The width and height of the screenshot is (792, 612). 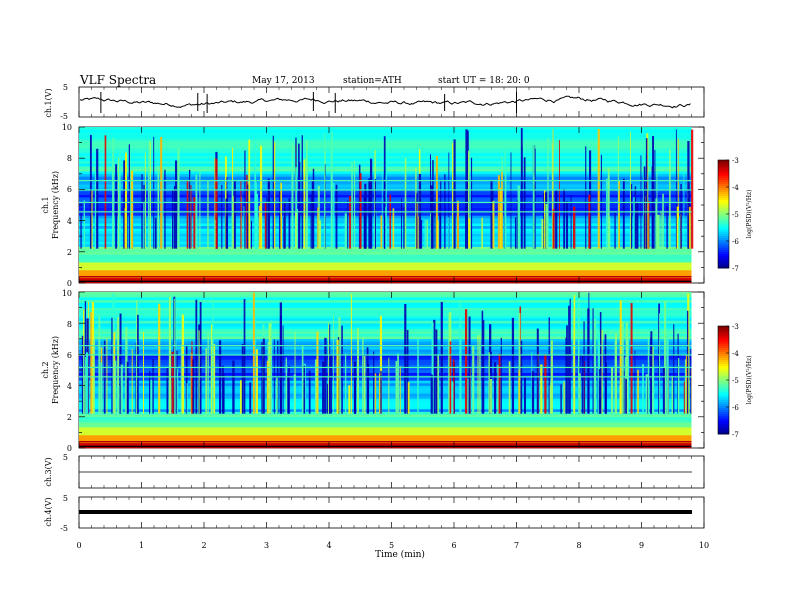 What do you see at coordinates (78, 545) in the screenshot?
I see `xtick-label-0: 0` at bounding box center [78, 545].